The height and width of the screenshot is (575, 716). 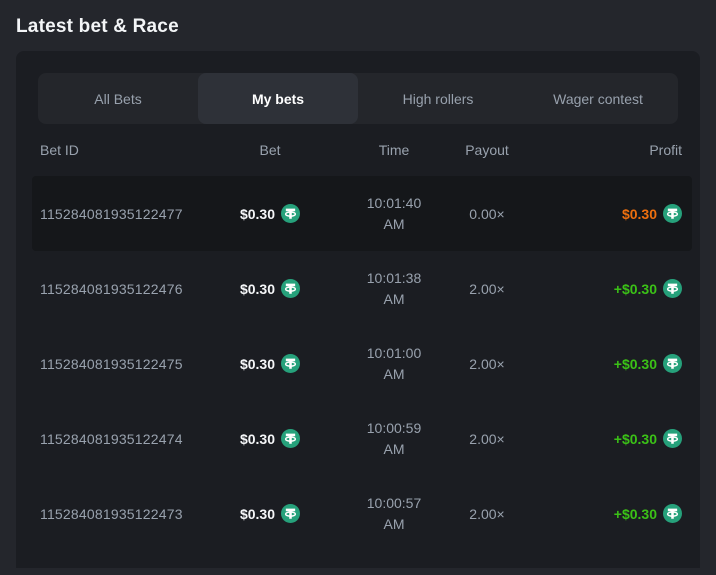 What do you see at coordinates (394, 514) in the screenshot?
I see `bet-time: 10:00:57 AM` at bounding box center [394, 514].